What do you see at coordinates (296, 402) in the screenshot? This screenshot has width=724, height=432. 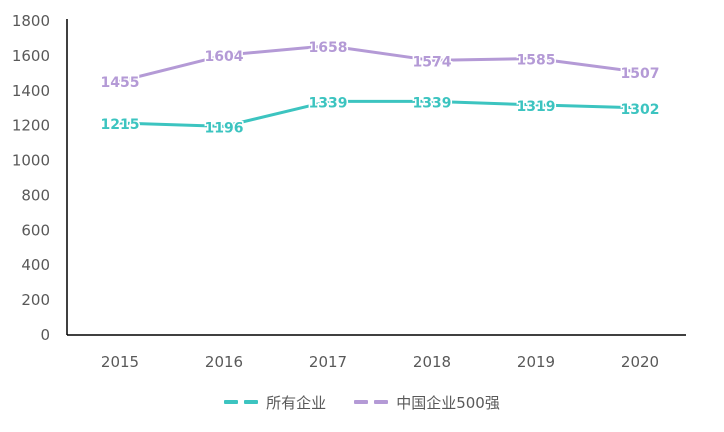 I see `legend-label-all-enterprises: 所有企业` at bounding box center [296, 402].